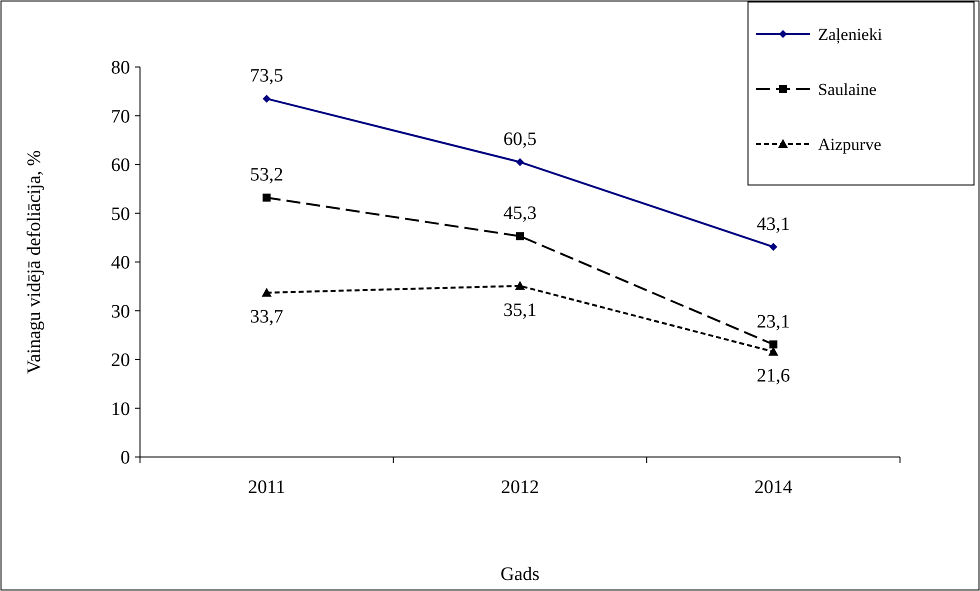  I want to click on x-axis-title: Gads, so click(520, 574).